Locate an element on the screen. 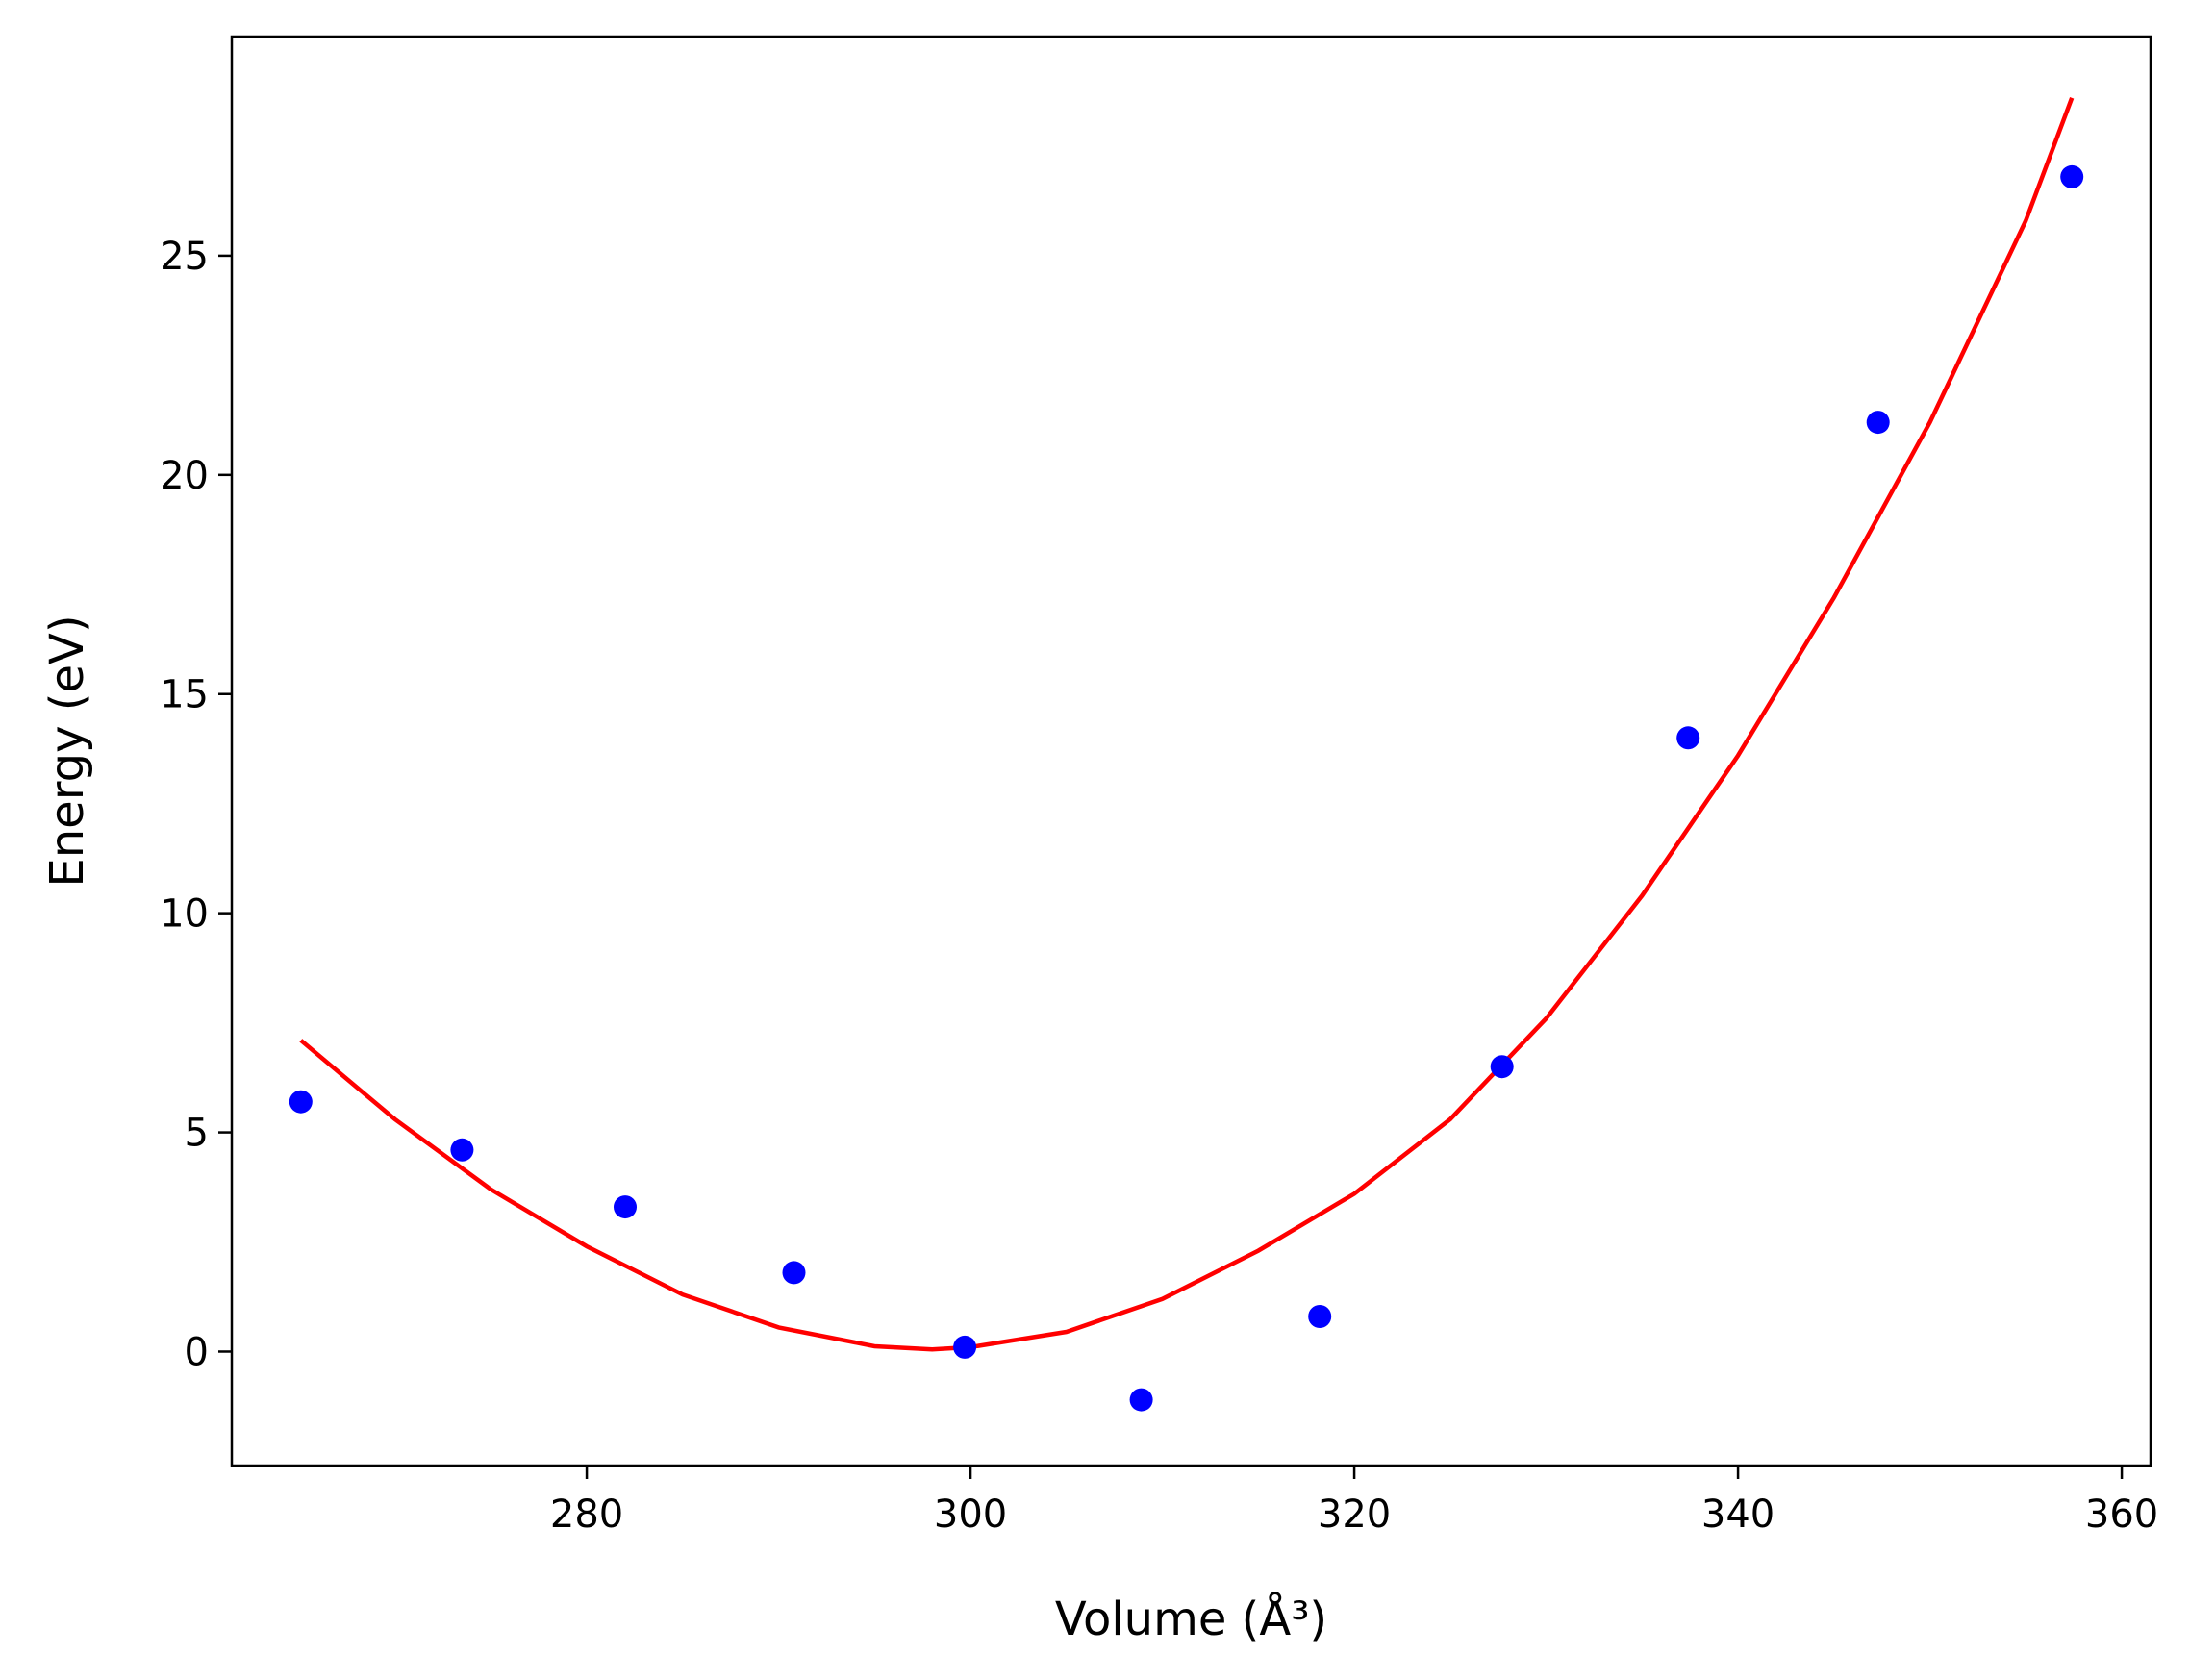 This screenshot has width=2190, height=1680. x-tick-label-0: 280 is located at coordinates (586, 1514).